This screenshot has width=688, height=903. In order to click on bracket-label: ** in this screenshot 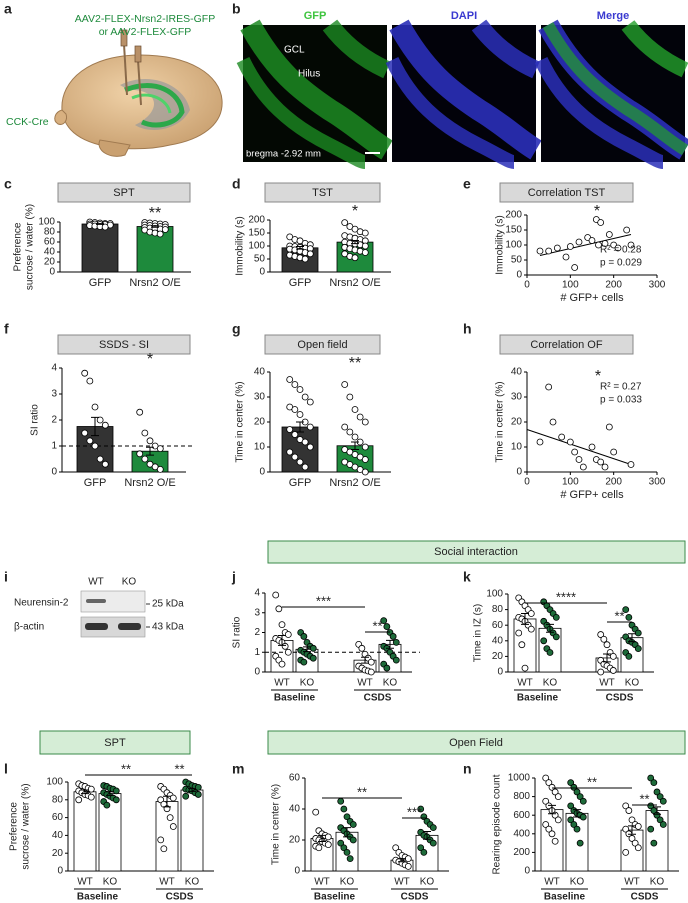, I will do `click(179, 768)`.